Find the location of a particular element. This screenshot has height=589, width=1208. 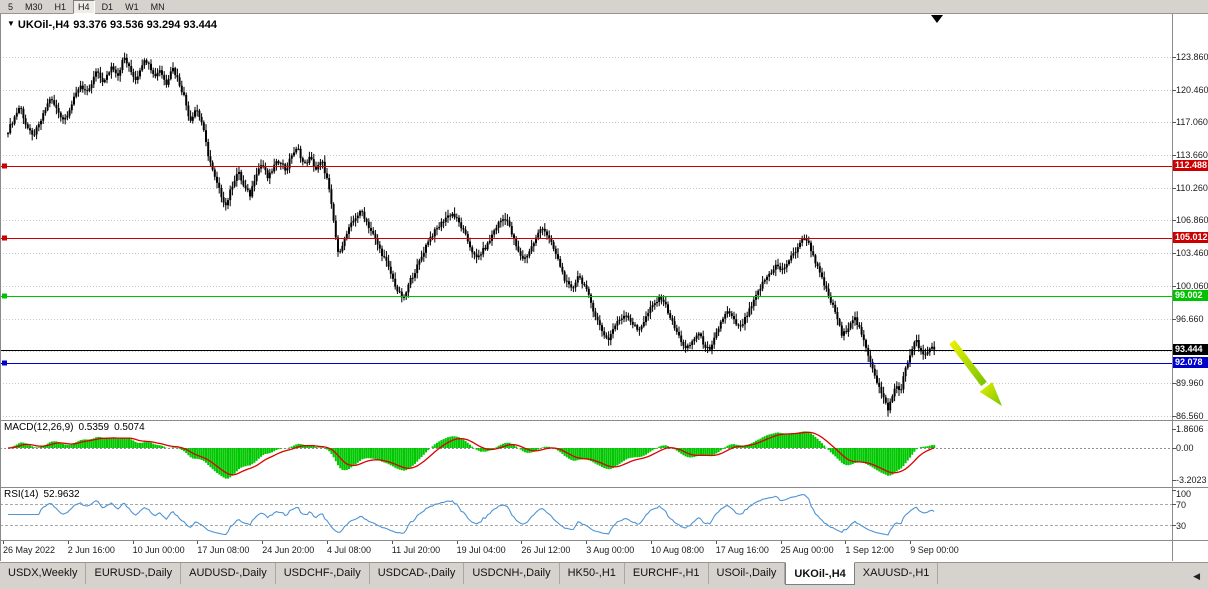

macd-label: MACD(12,26,9) 0.5359 0.5074 is located at coordinates (77, 427).